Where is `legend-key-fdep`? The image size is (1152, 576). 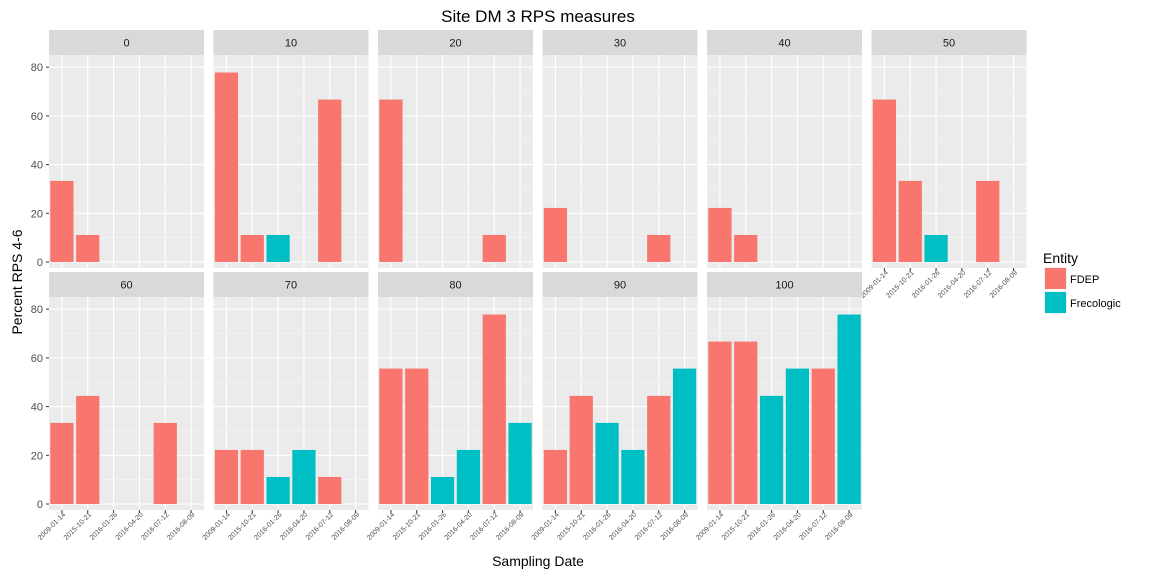
legend-key-fdep is located at coordinates (1055, 278).